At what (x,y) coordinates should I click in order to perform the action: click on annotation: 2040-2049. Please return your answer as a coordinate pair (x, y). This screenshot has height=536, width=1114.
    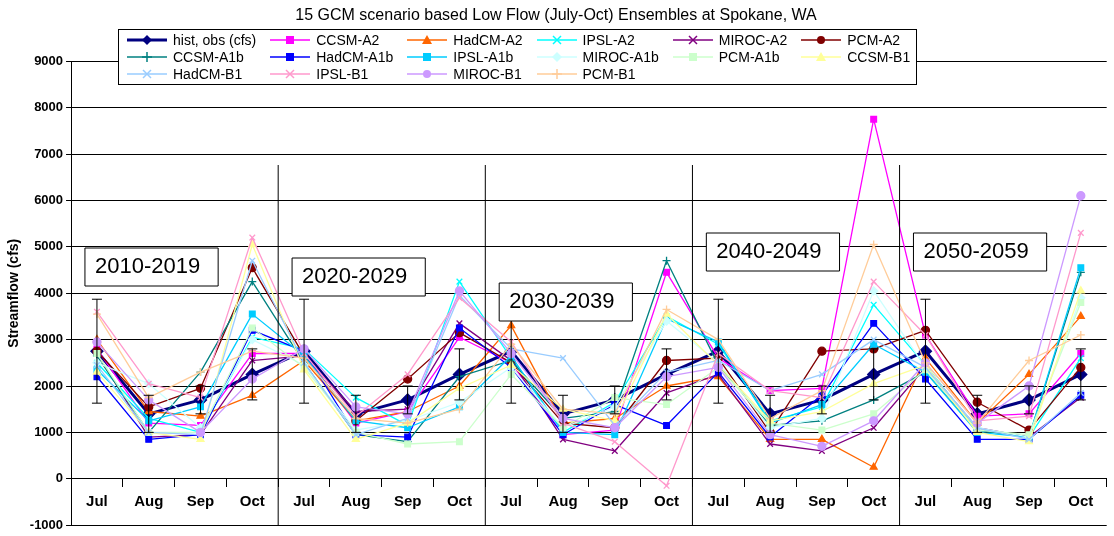
    Looking at the image, I should click on (769, 251).